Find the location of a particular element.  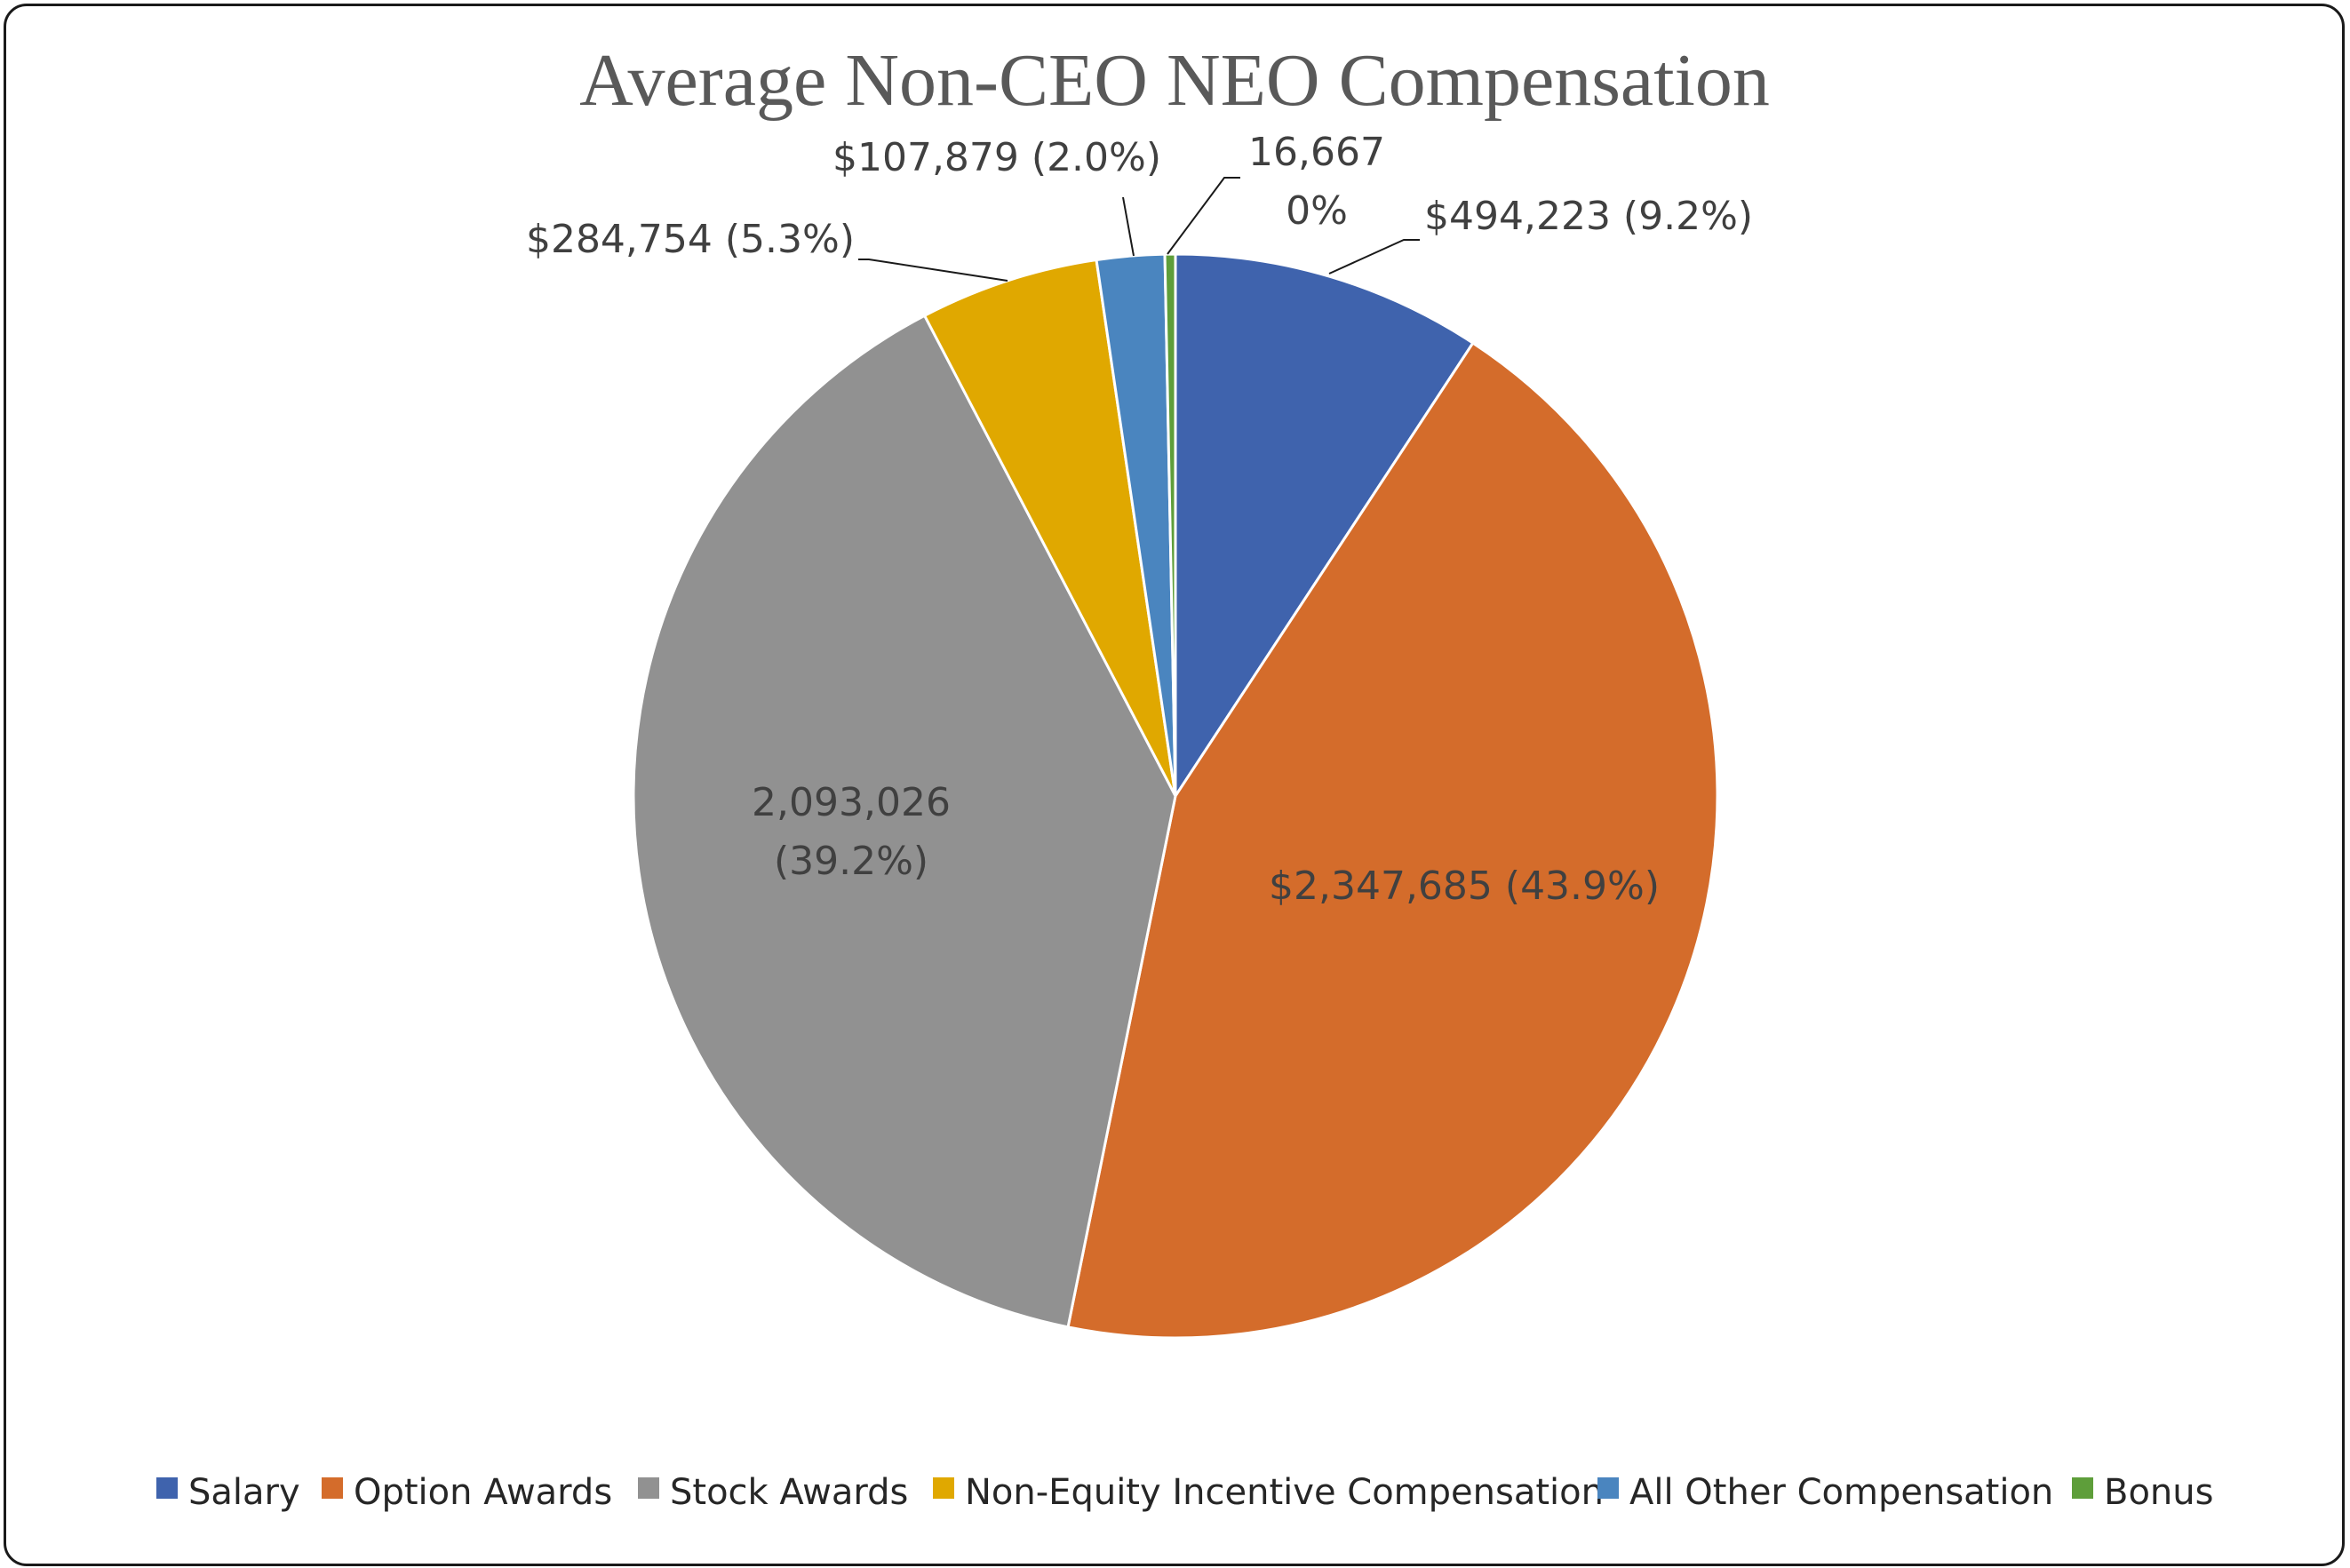

data-label-stock-awards: (39.2%) is located at coordinates (851, 861).